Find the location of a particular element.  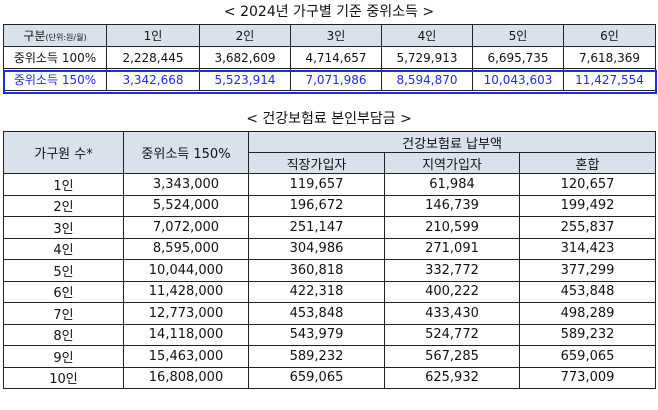

table-row: 8인 14,118,000 543,979 524,772 589,232 is located at coordinates (330, 334).